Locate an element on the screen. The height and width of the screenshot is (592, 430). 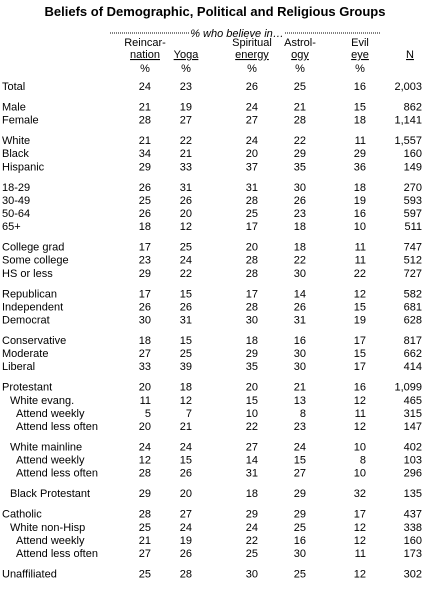
cell: 817 is located at coordinates (413, 341).